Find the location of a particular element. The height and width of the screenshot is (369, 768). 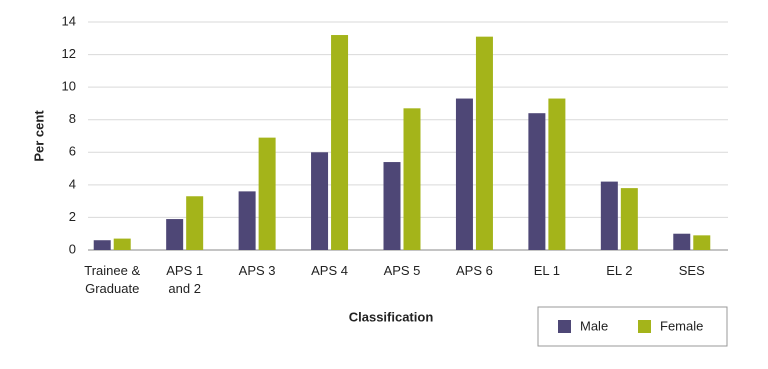

legend-label: Female is located at coordinates (681, 325).